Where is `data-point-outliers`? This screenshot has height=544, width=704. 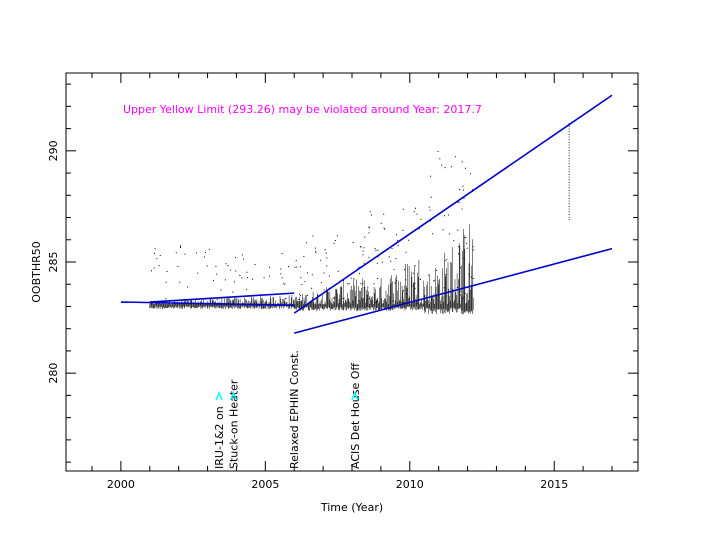 data-point-outliers is located at coordinates (313, 228).